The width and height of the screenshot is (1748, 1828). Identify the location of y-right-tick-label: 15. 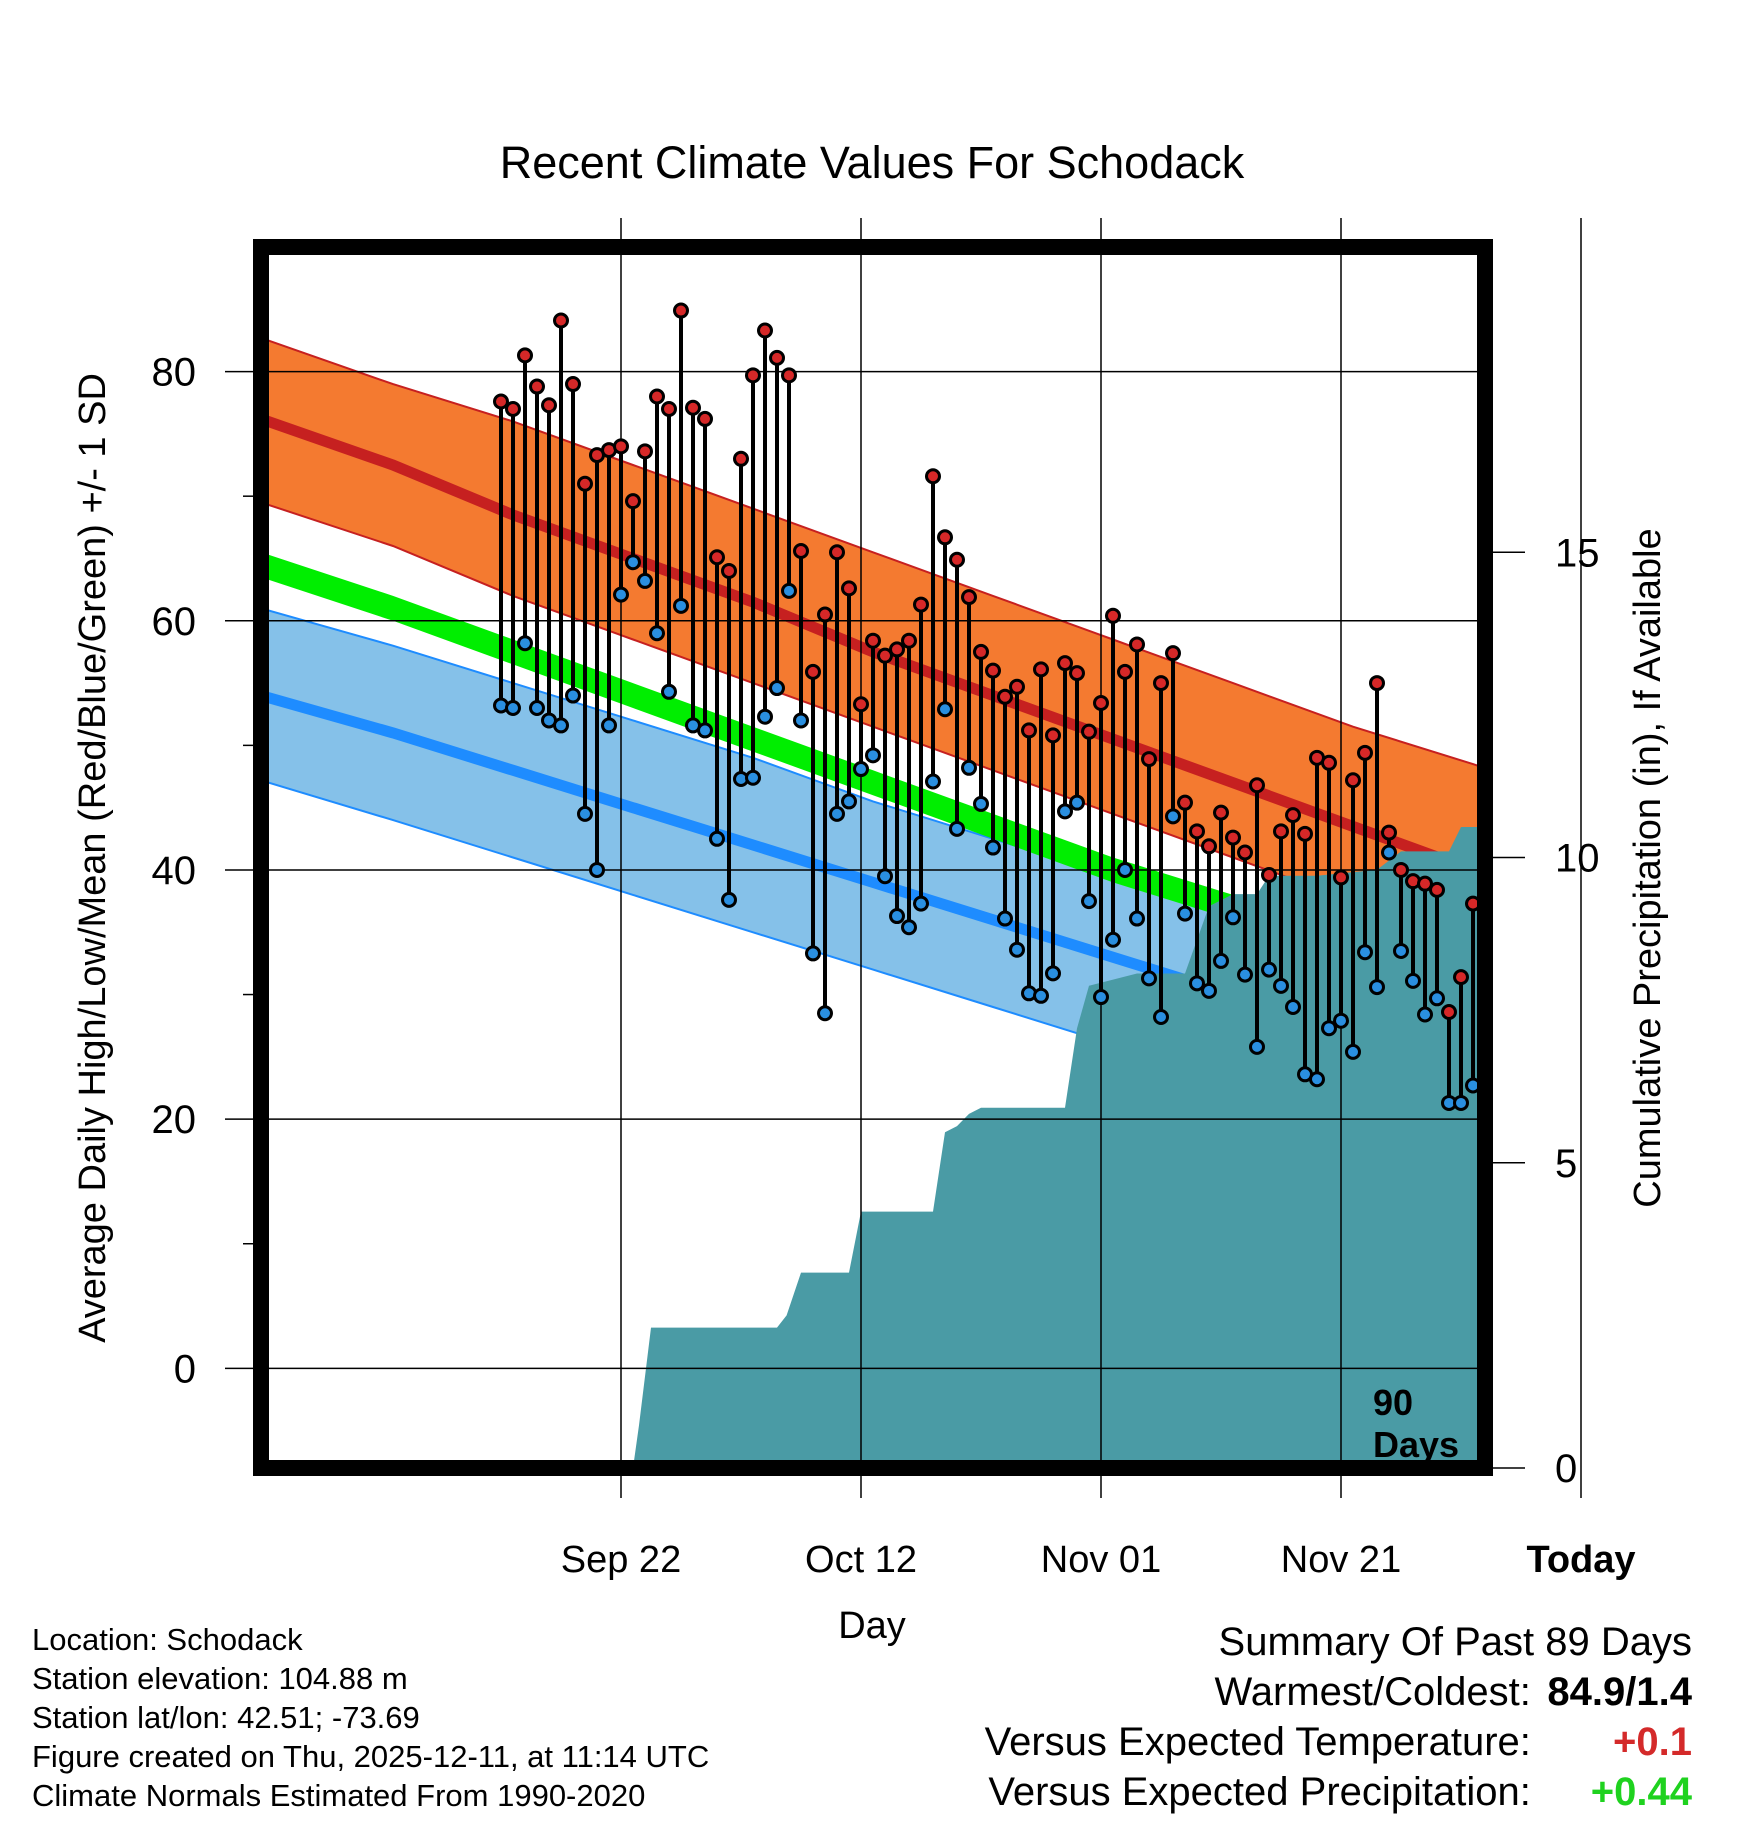
(1577, 553).